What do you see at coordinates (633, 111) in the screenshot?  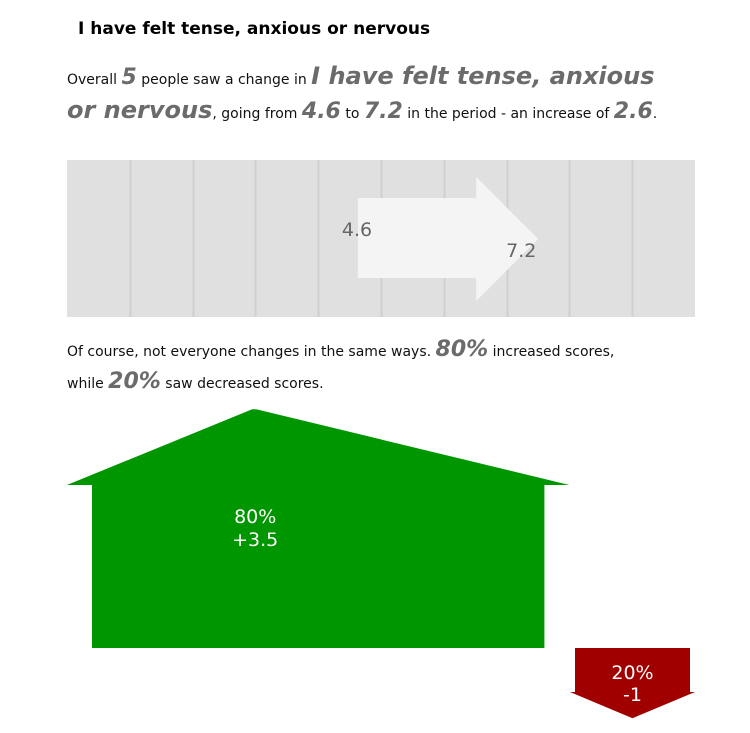 I see `change-value: 2.6` at bounding box center [633, 111].